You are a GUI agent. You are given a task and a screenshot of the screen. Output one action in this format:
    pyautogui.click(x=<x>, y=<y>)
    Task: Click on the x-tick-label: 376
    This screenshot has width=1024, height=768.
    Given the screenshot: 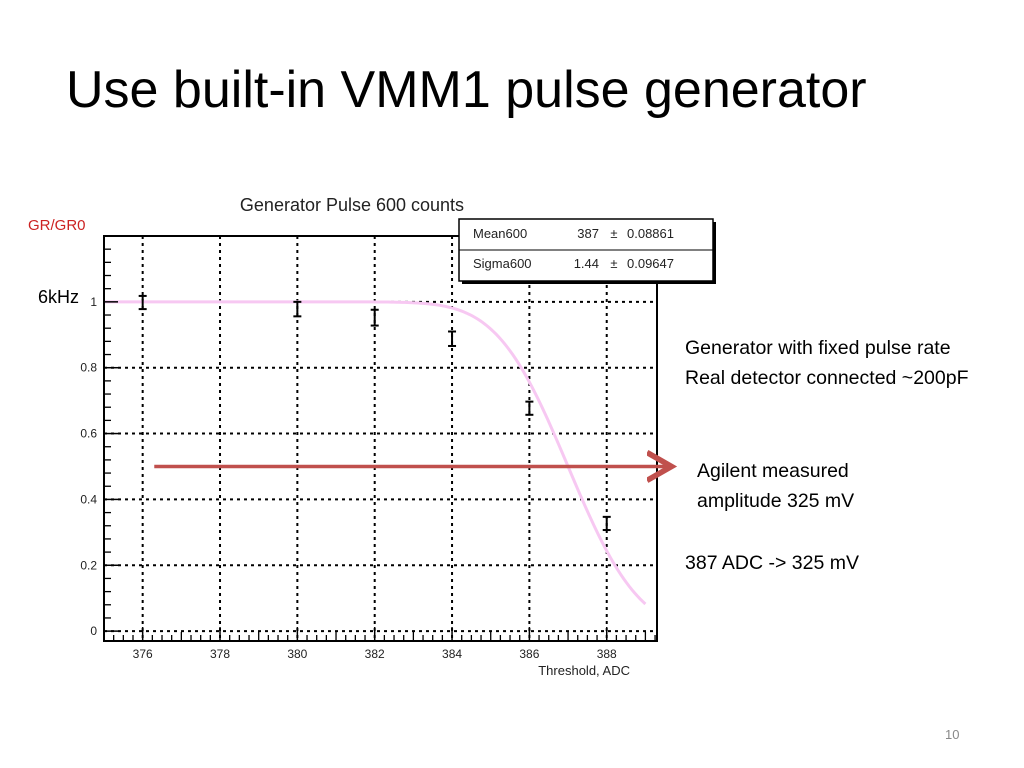 What is the action you would take?
    pyautogui.click(x=143, y=654)
    